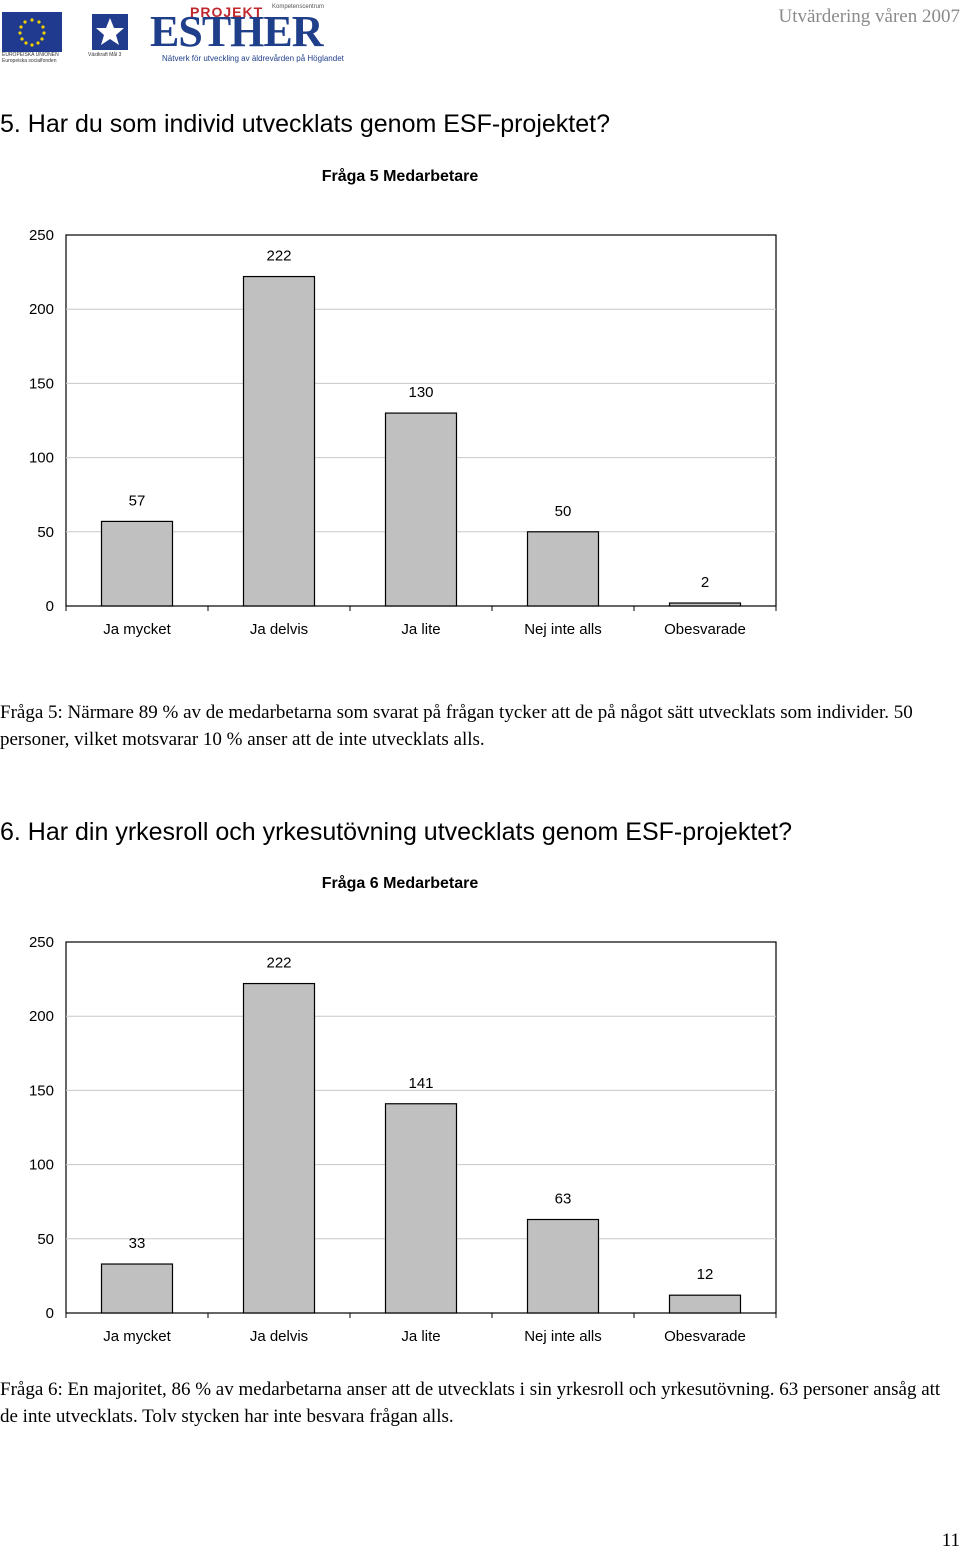  Describe the element at coordinates (137, 500) in the screenshot. I see `data-label: 57` at that location.